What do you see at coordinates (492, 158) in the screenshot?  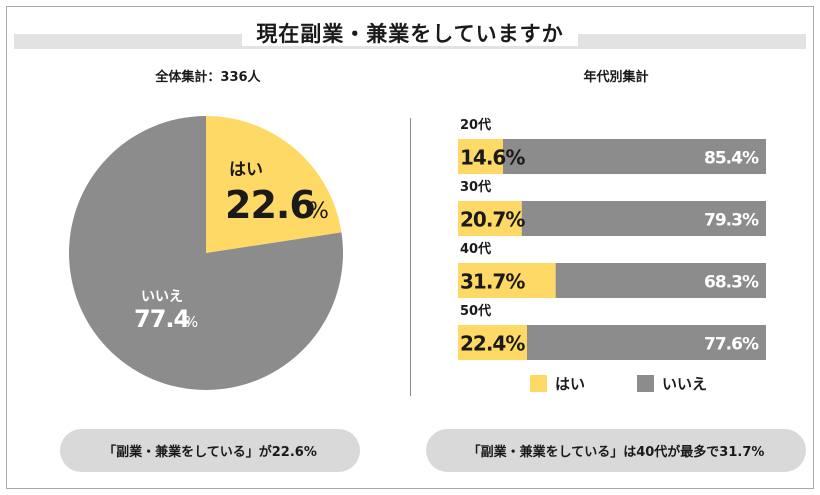 I see `bar-value-label-yes: 14.6%` at bounding box center [492, 158].